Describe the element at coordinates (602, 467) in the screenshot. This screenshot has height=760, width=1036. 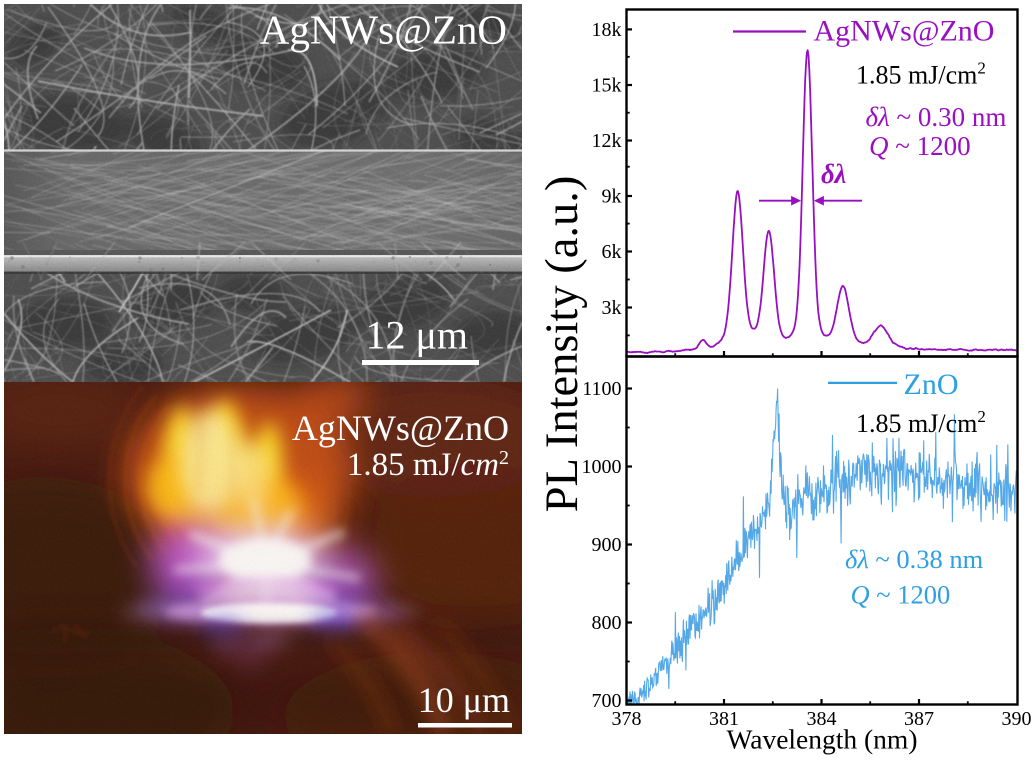
I see `svg-text: 1000` at that location.